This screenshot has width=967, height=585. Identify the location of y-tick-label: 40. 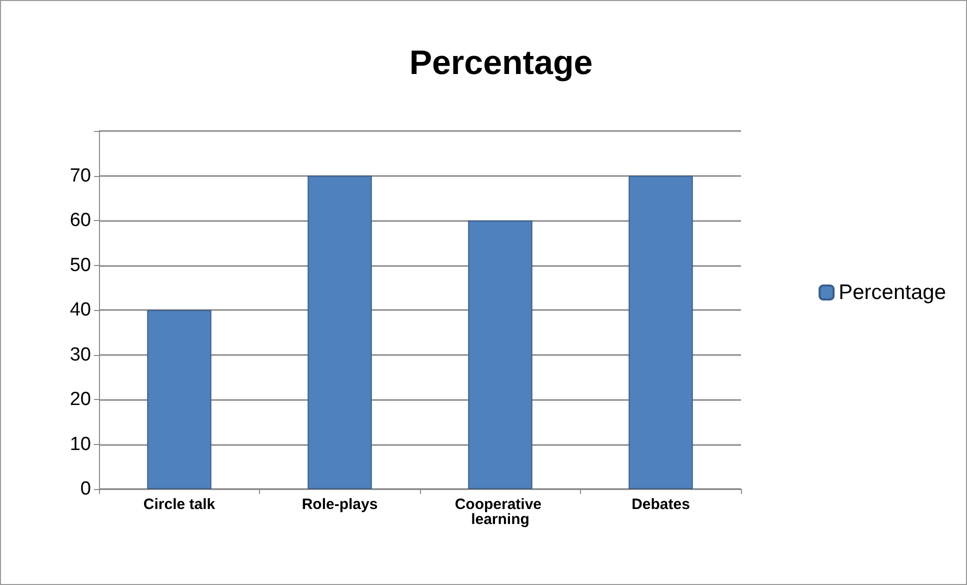
(80, 310).